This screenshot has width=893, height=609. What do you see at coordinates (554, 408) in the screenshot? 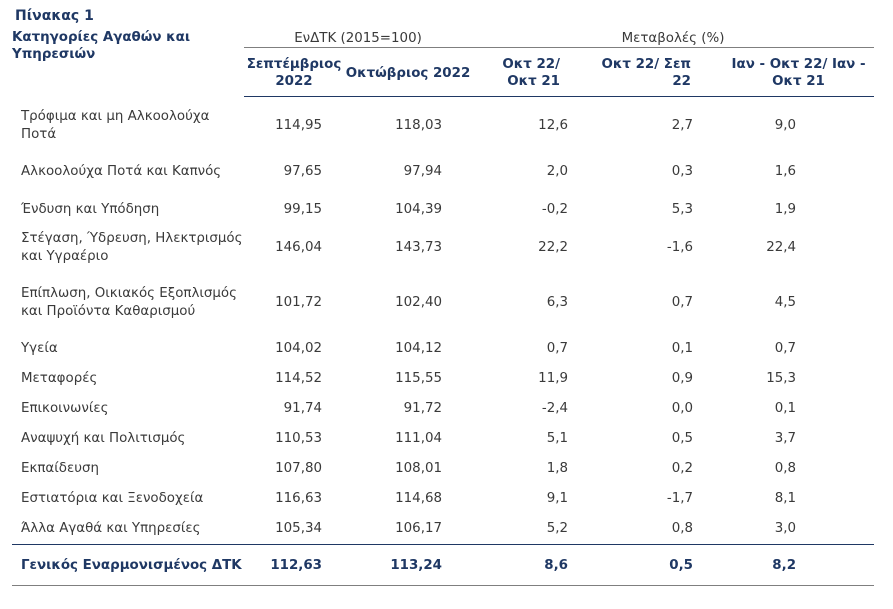
I see `cell-value: -2,4` at bounding box center [554, 408].